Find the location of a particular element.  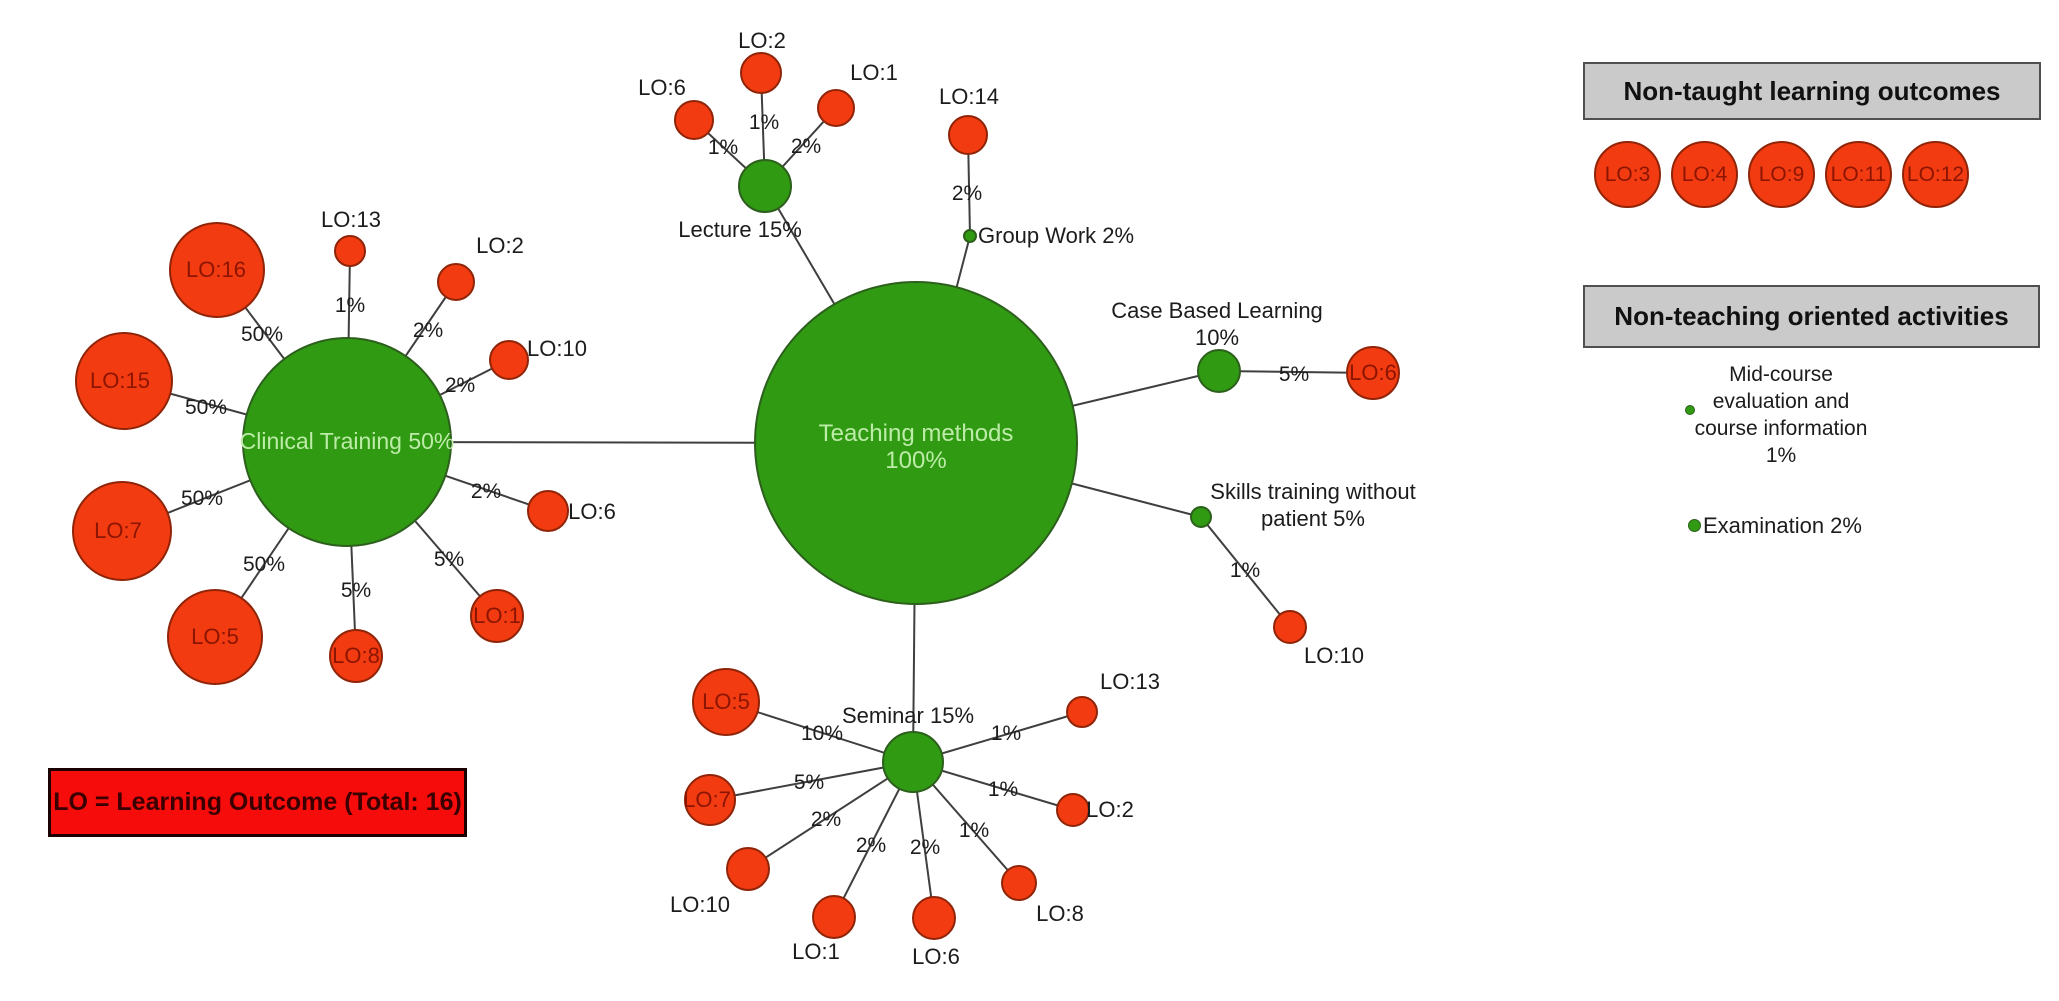

edge-label-sk-sk_lo10: 1% is located at coordinates (1245, 570).